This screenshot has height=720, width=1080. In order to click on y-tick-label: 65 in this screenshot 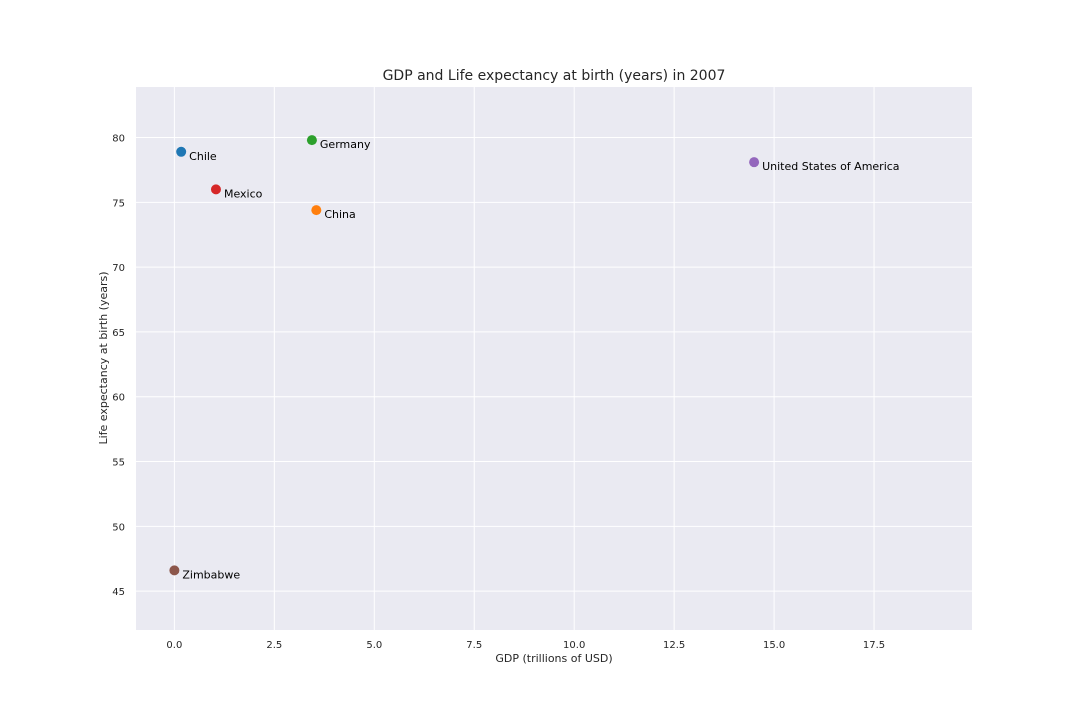, I will do `click(118, 333)`.